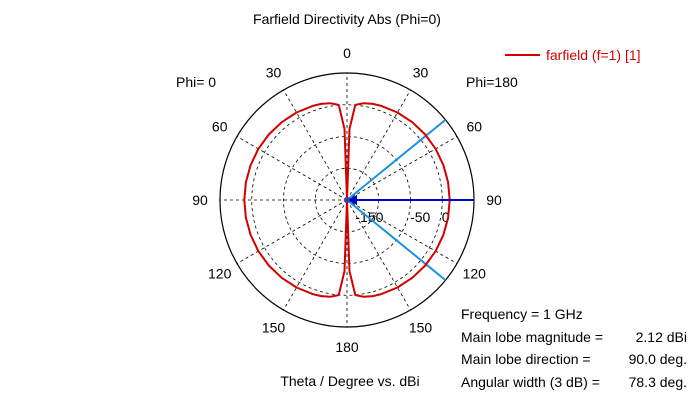  I want to click on radial-tick-label: -50, so click(420, 217).